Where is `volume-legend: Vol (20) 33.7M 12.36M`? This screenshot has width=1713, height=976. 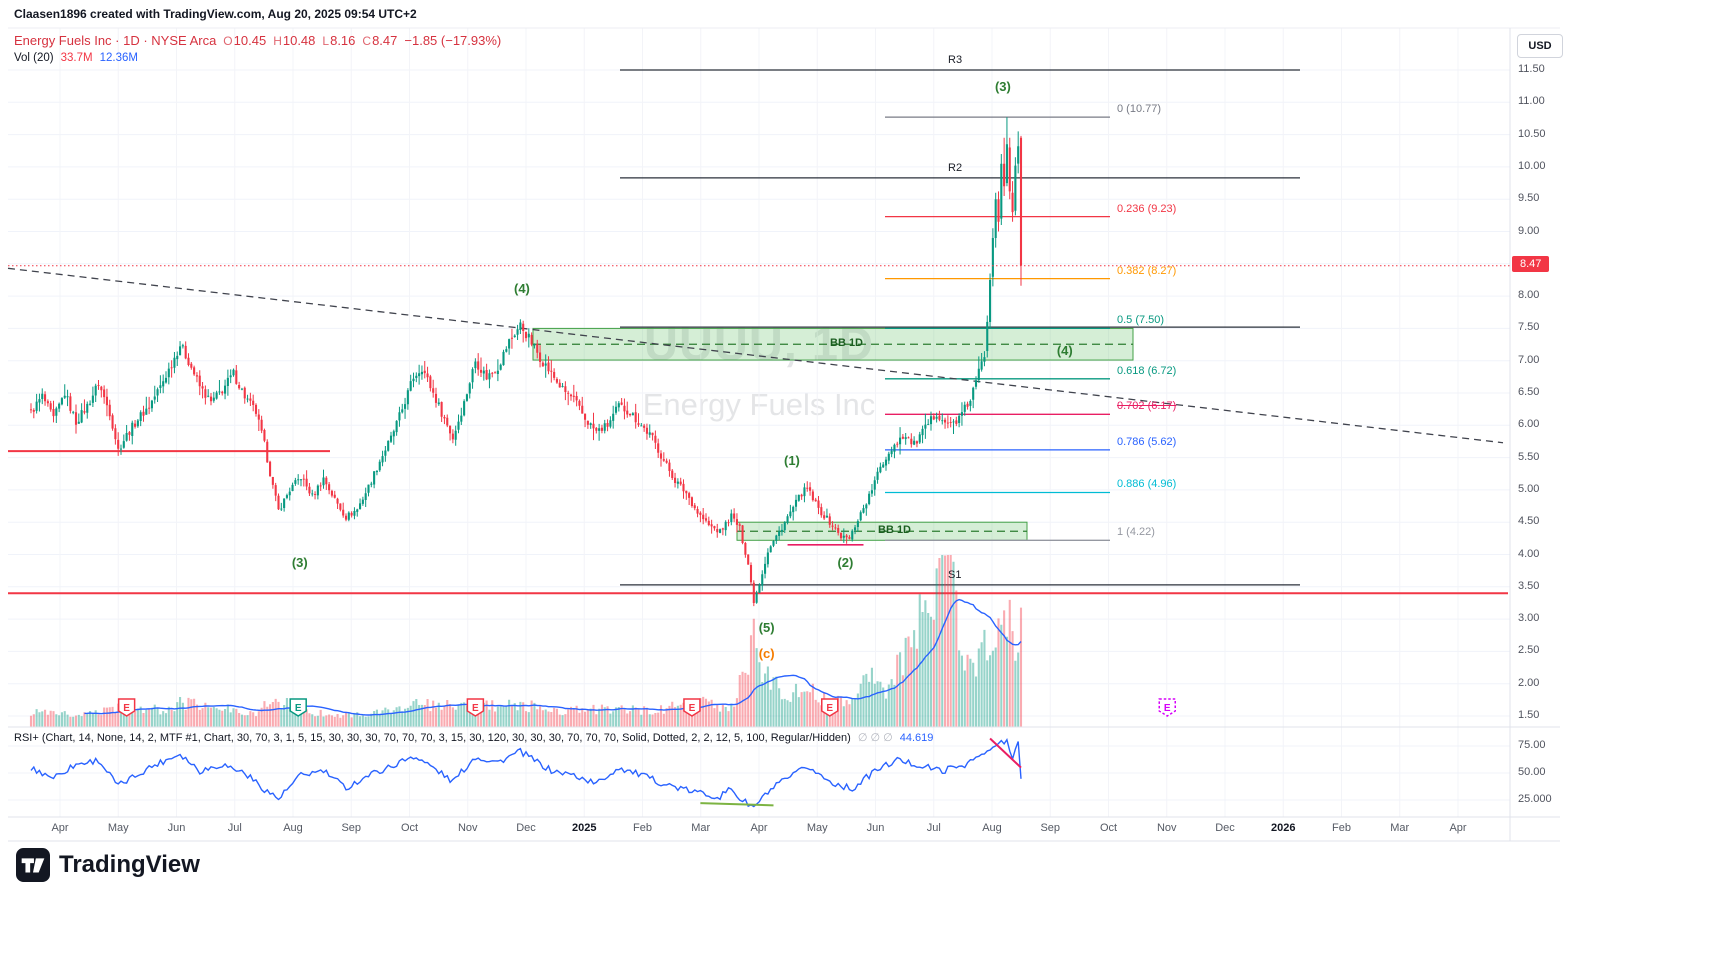 volume-legend: Vol (20) 33.7M 12.36M is located at coordinates (76, 58).